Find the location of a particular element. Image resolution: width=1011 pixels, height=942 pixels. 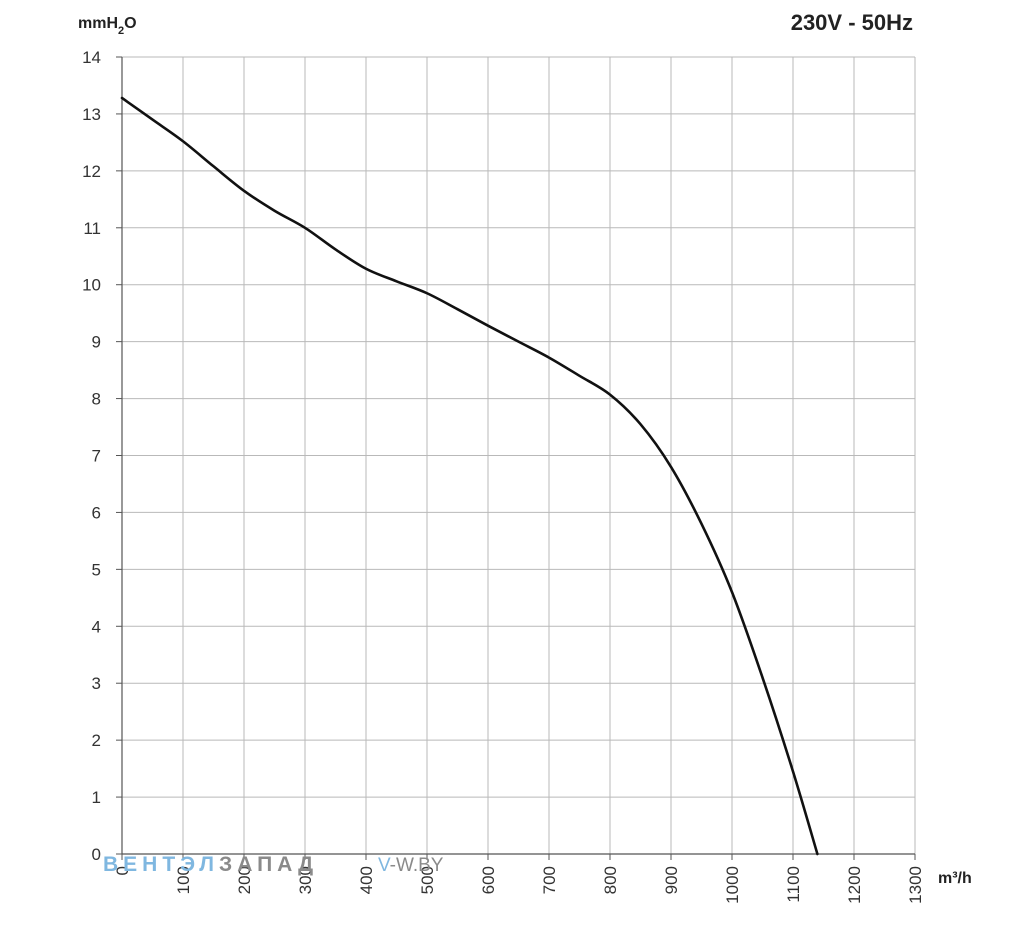

y-tick-label: 9 is located at coordinates (96, 342).